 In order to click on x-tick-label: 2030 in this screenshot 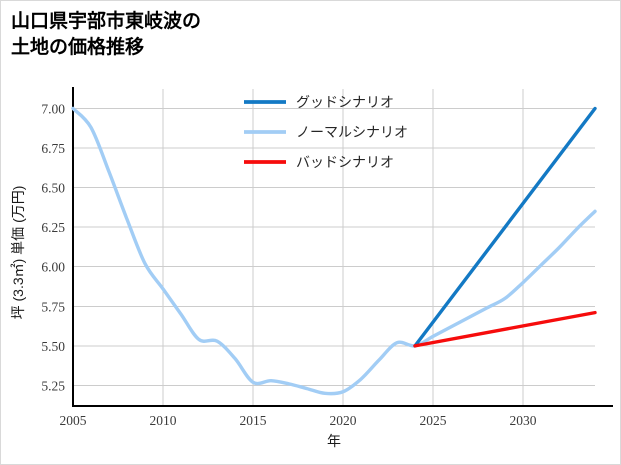, I will do `click(523, 420)`.